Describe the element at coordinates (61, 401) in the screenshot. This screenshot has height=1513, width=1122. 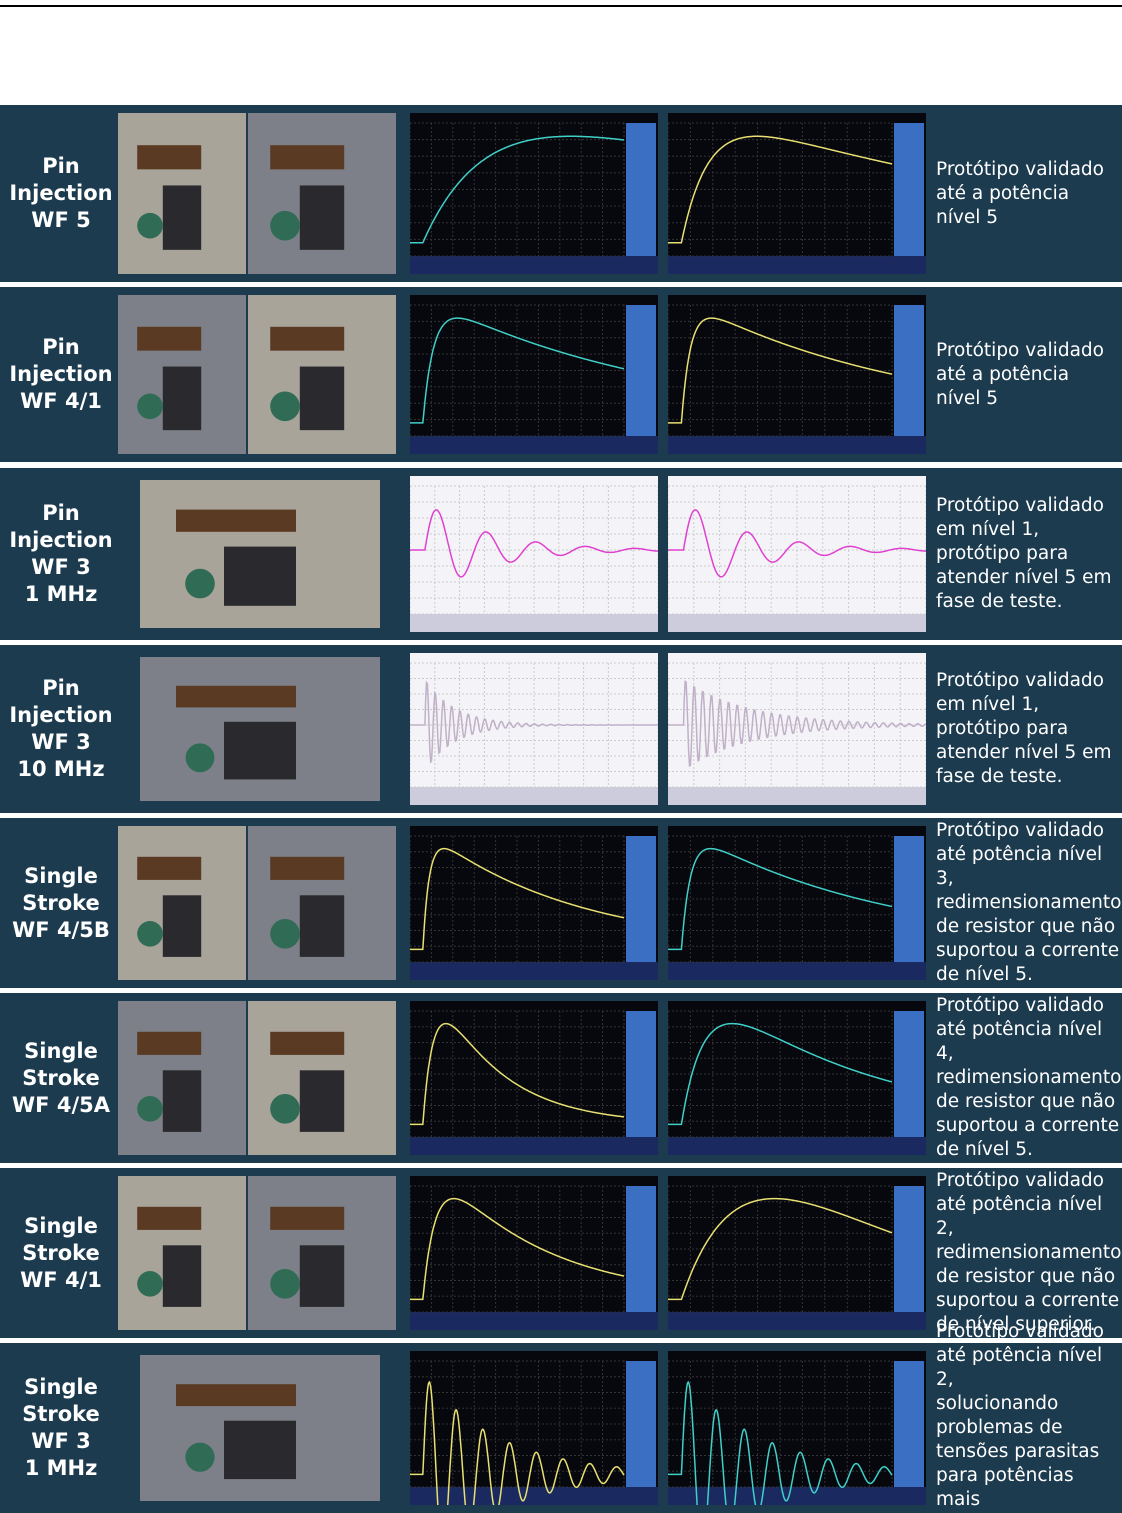
I see `label-line: WF 4/1` at that location.